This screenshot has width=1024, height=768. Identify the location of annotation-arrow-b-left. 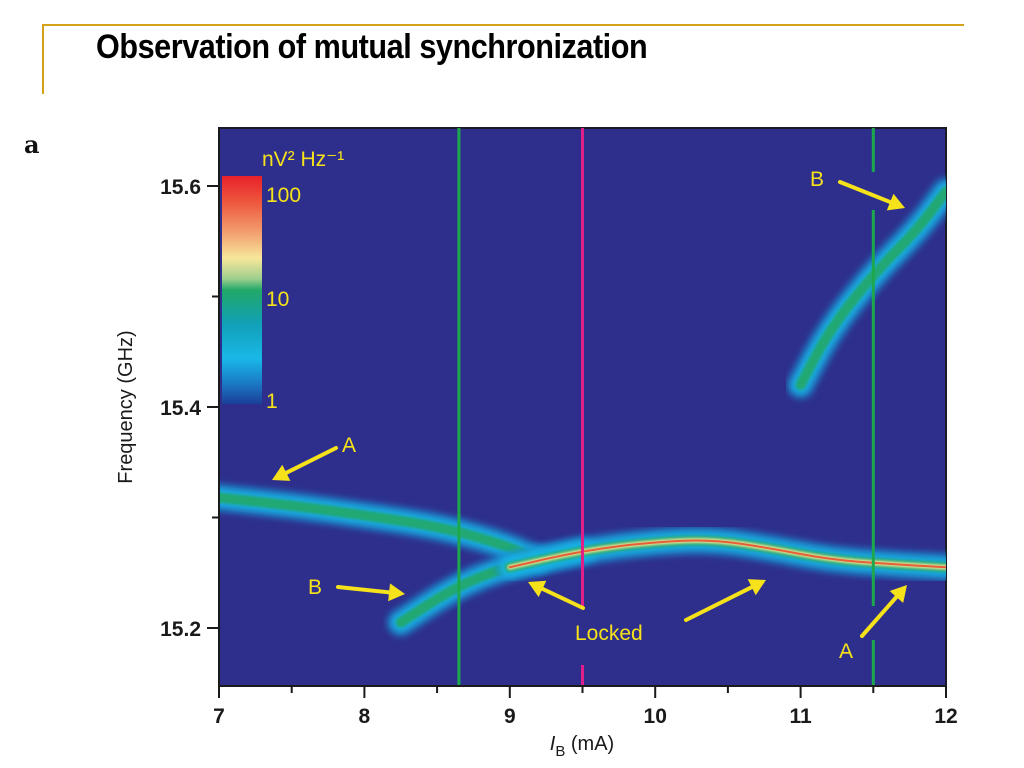
(370, 592).